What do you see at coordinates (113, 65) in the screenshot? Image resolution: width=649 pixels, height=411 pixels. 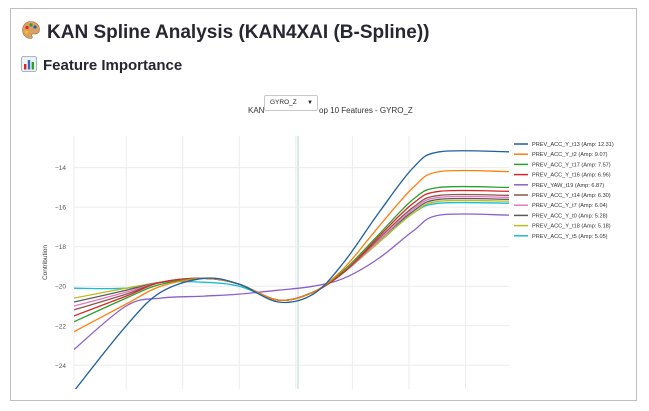 I see `section-title-text: Feature Importance` at bounding box center [113, 65].